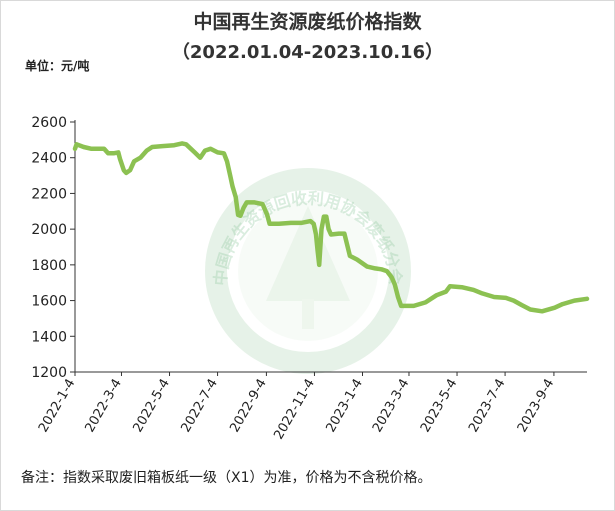  I want to click on x-tick-label: 2022-7-4, so click(200, 406).